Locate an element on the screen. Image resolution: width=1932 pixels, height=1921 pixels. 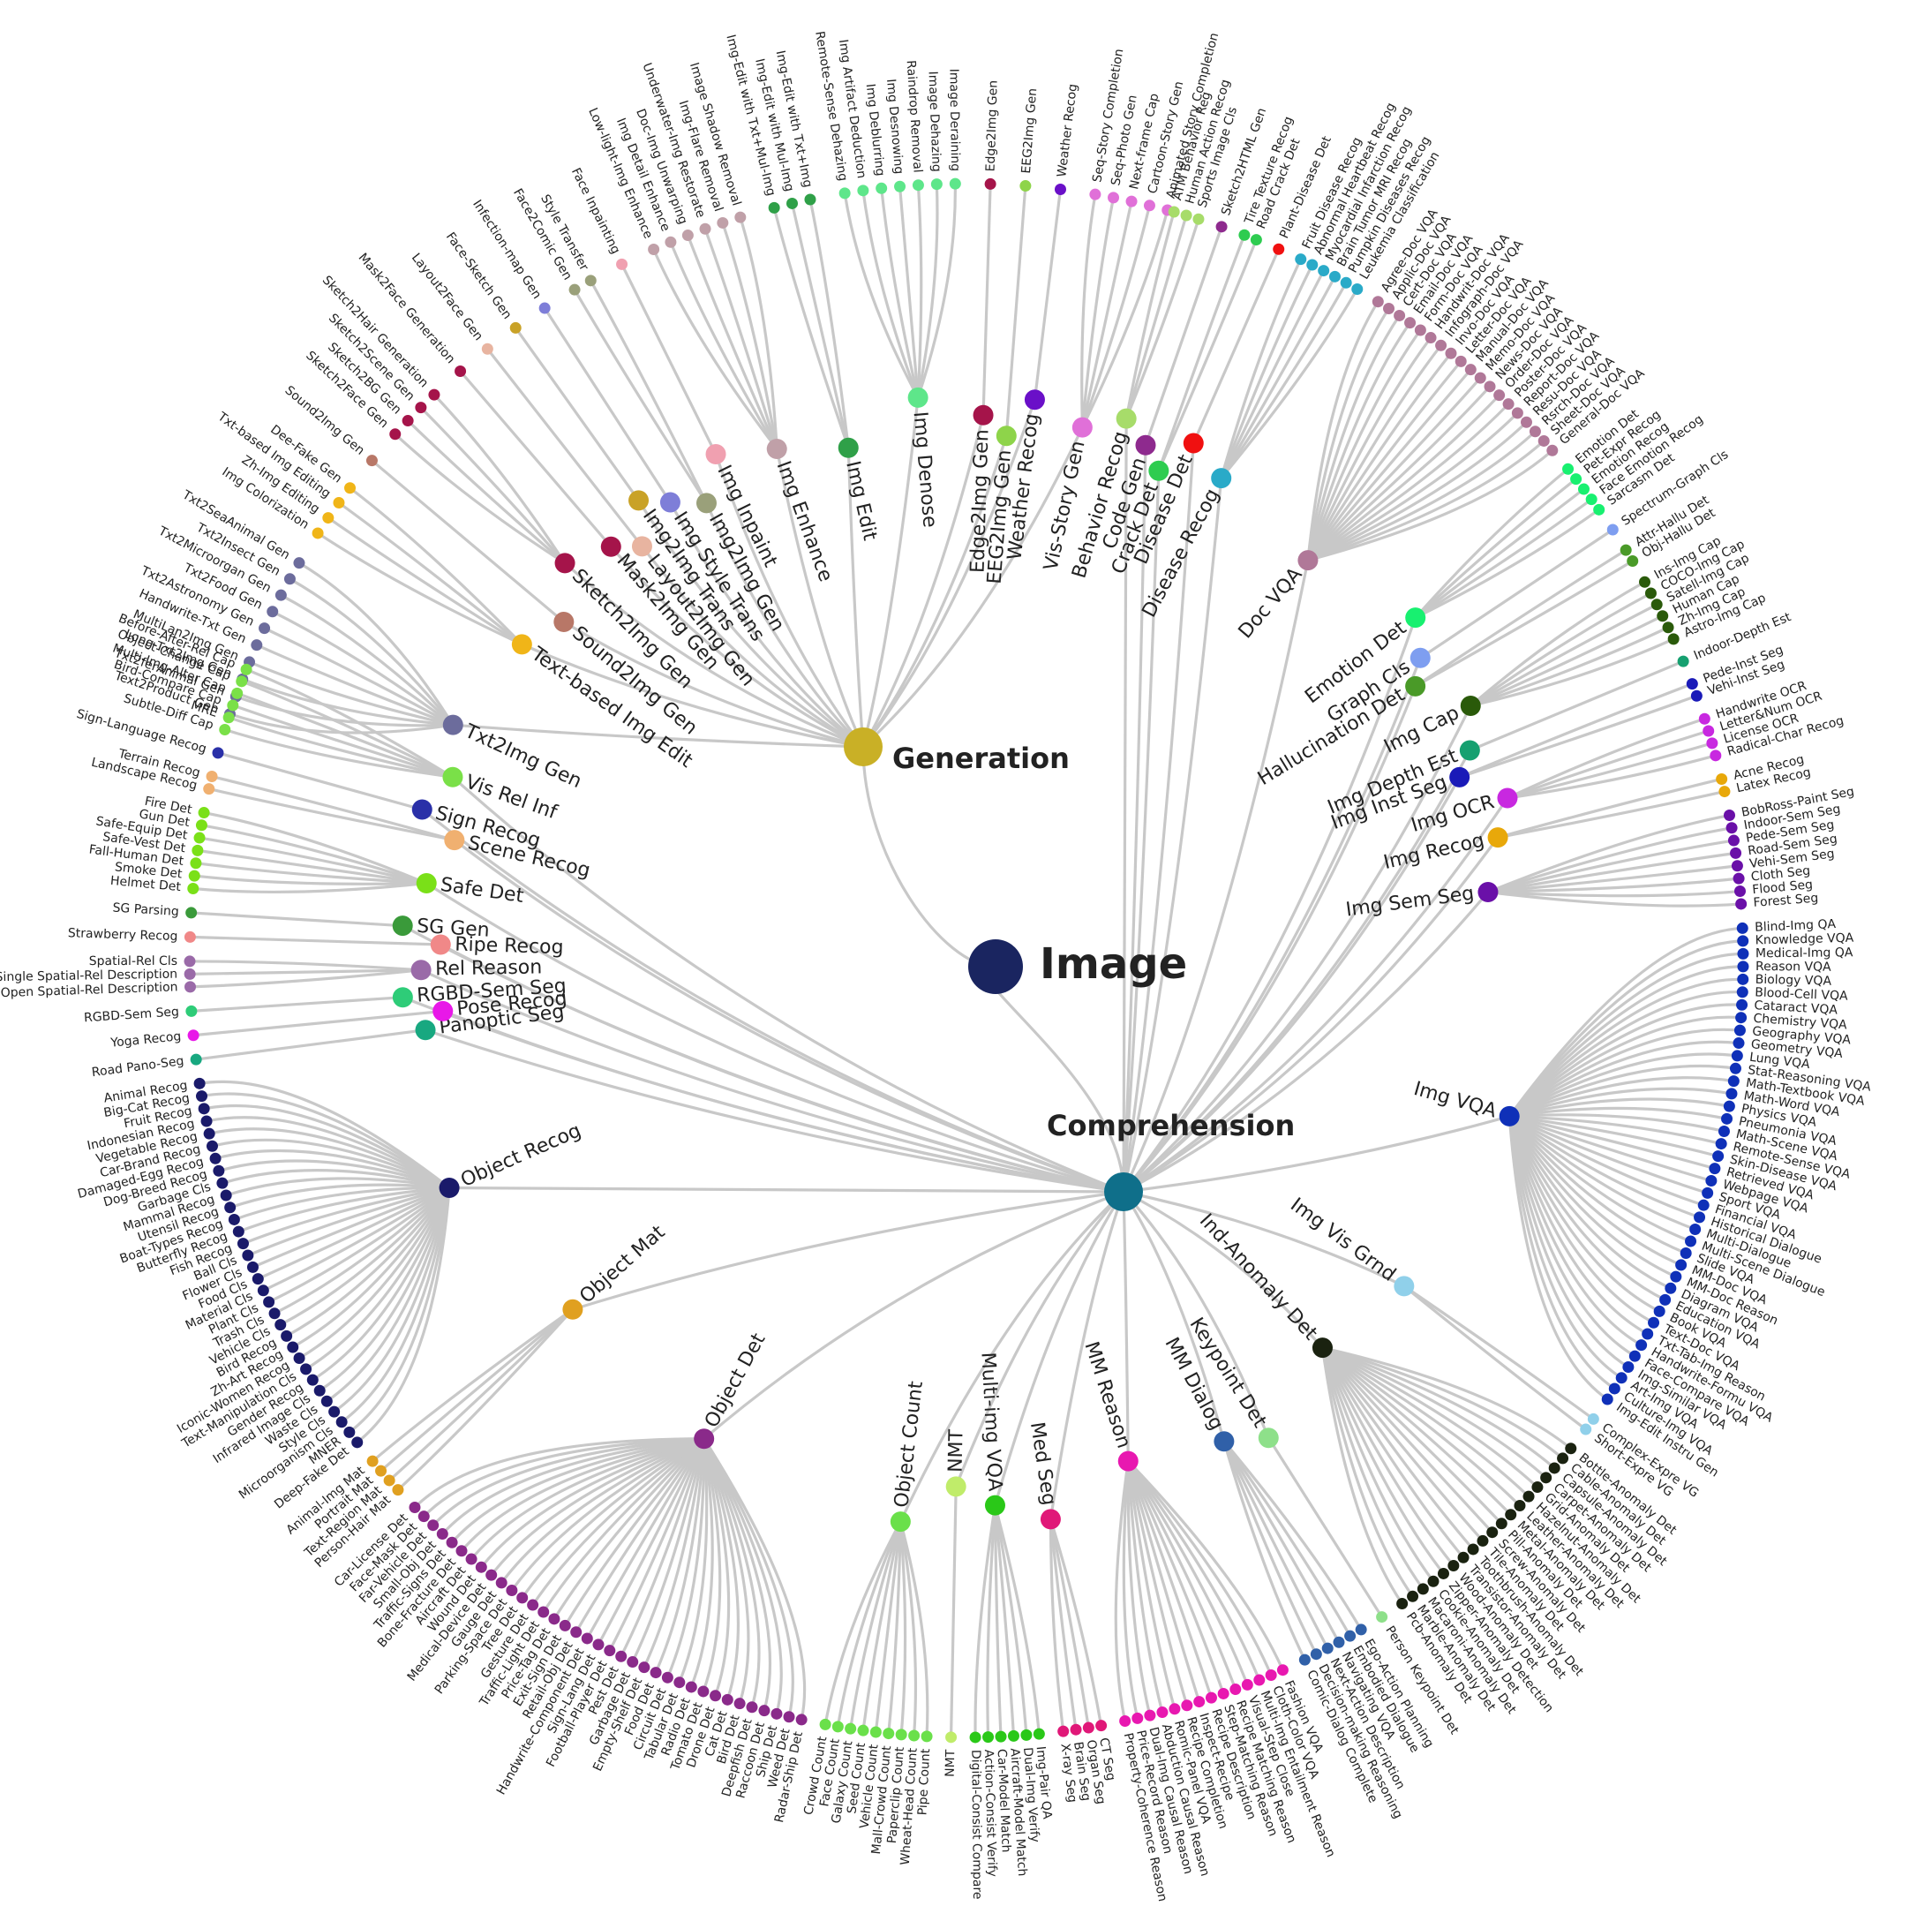
branch-node is located at coordinates (1123, 1191).